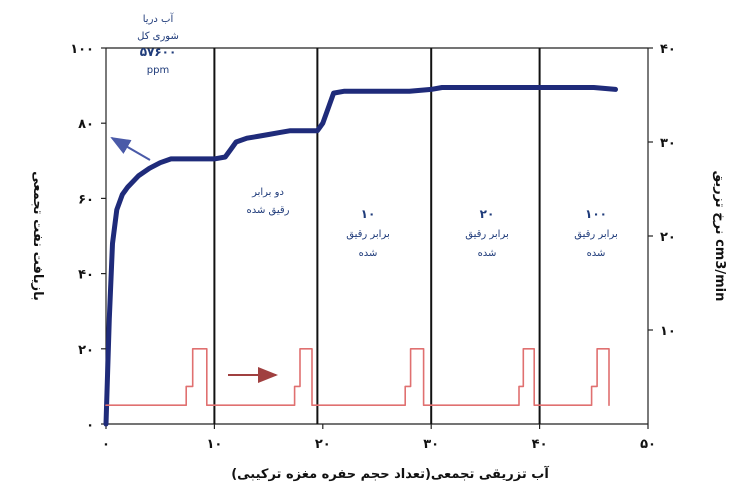  What do you see at coordinates (668, 237) in the screenshot?
I see `y2-tick-label-1: ۲۰` at bounding box center [668, 237].